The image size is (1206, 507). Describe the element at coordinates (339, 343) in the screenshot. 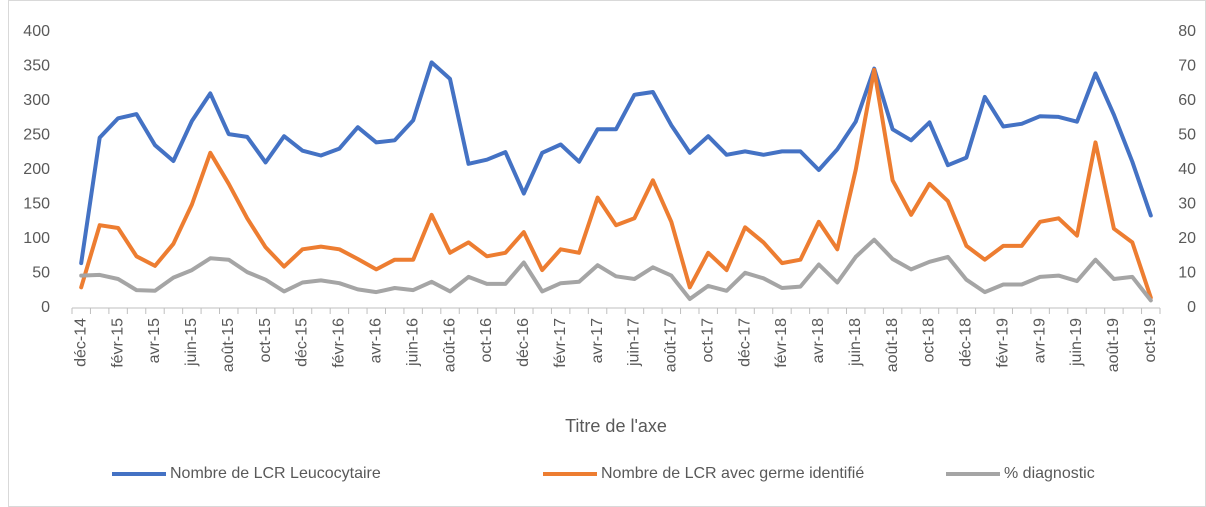

I see `x-tick-label: févr-16` at that location.